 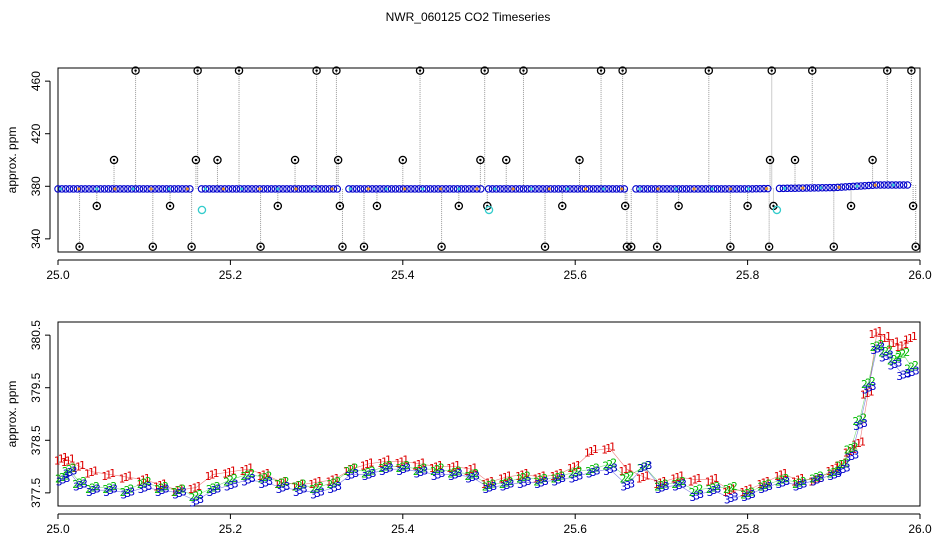 What do you see at coordinates (403, 529) in the screenshot?
I see `bottom-x-tick-label: 25.4` at bounding box center [403, 529].